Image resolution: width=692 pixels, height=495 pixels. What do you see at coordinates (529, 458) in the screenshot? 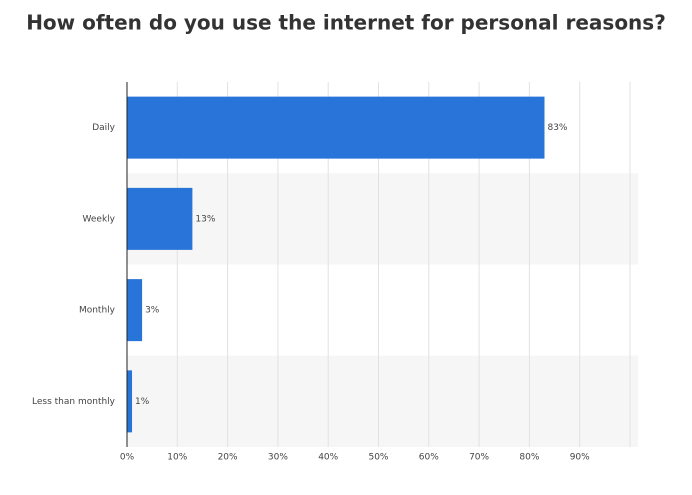
I see `x-tick-label: 80%` at bounding box center [529, 458].